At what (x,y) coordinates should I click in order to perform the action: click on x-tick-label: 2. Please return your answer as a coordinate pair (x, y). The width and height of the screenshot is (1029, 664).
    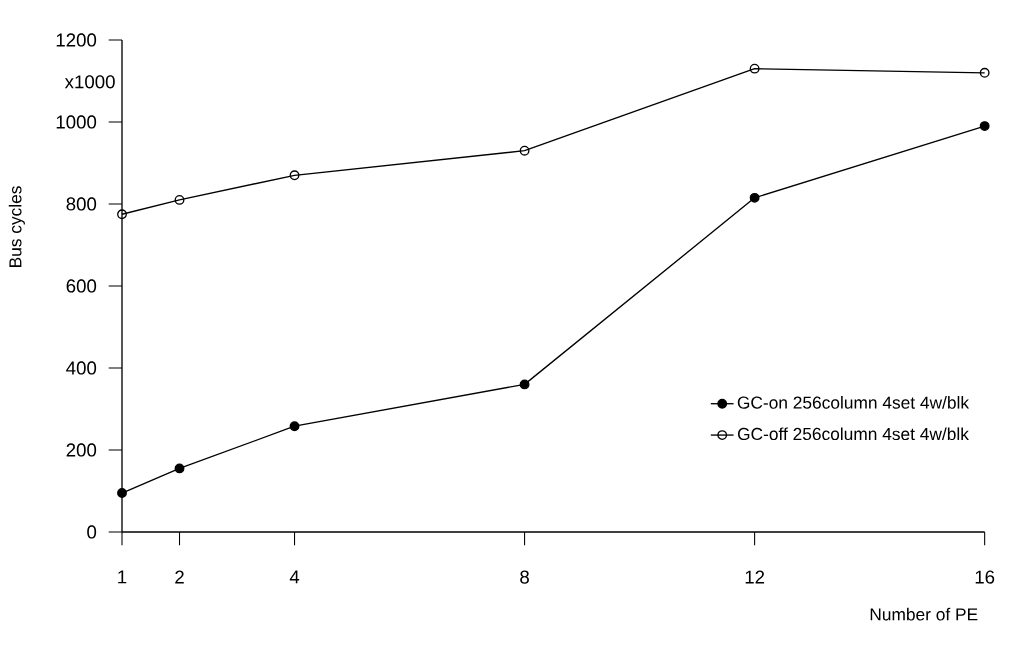
    Looking at the image, I should click on (179, 577).